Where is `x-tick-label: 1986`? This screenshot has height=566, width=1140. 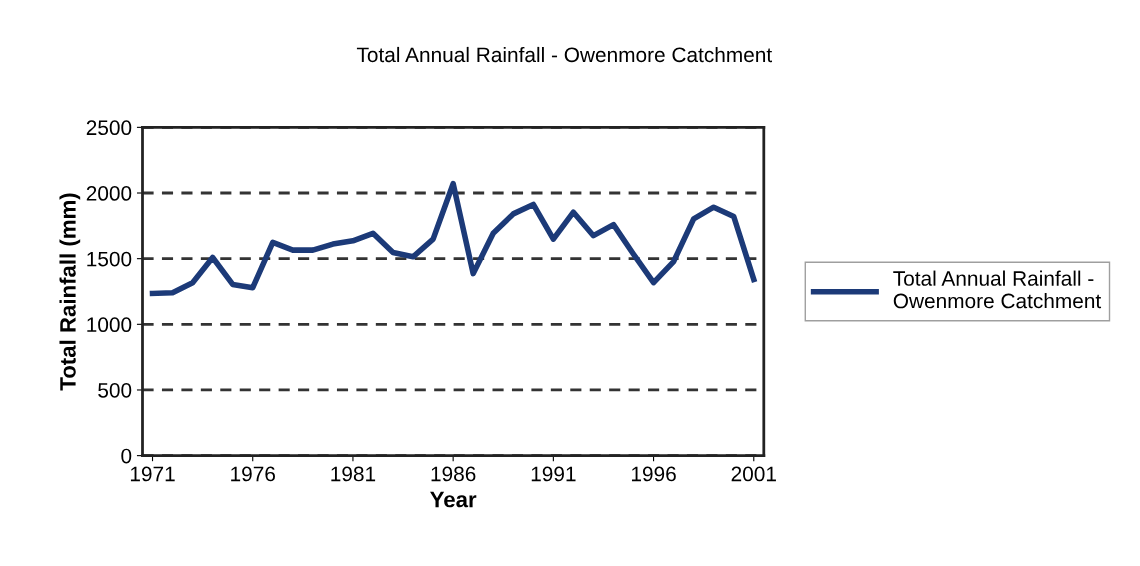
x-tick-label: 1986 is located at coordinates (453, 474).